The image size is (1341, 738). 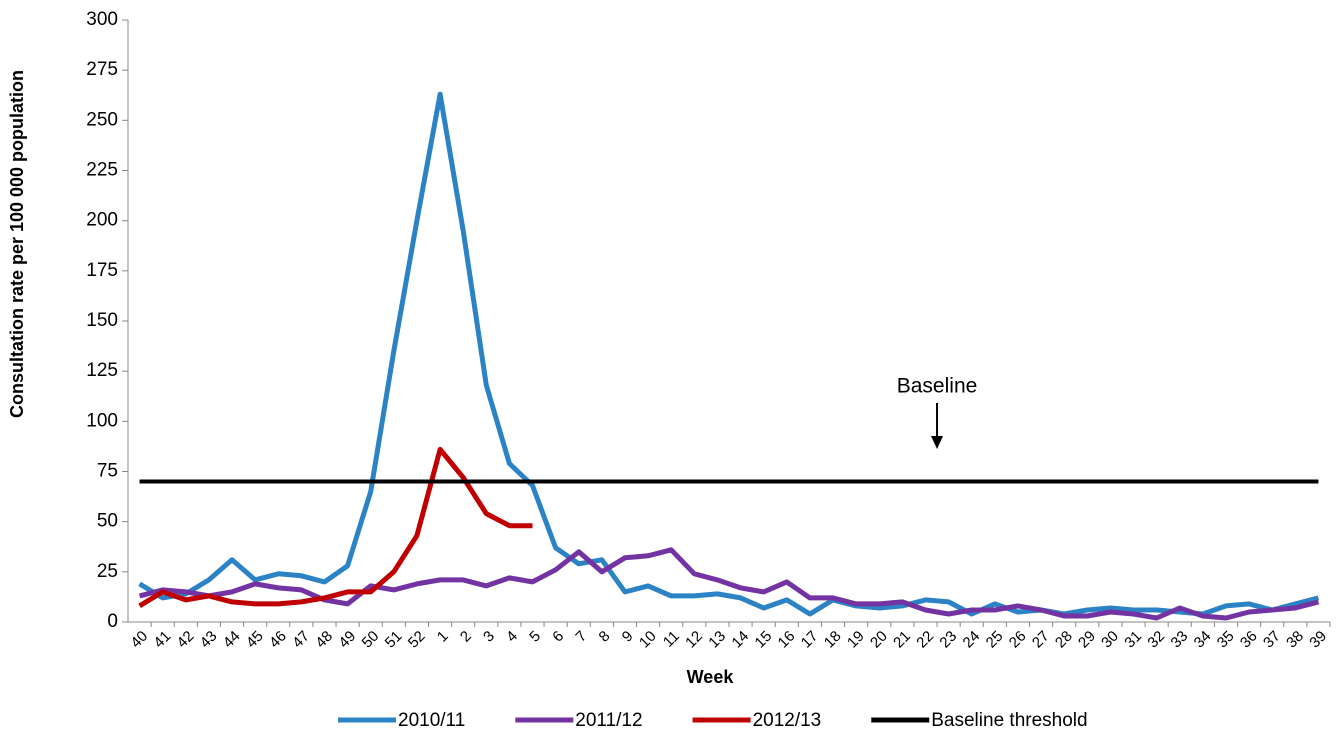 I want to click on x-tick-label: 51, so click(x=394, y=640).